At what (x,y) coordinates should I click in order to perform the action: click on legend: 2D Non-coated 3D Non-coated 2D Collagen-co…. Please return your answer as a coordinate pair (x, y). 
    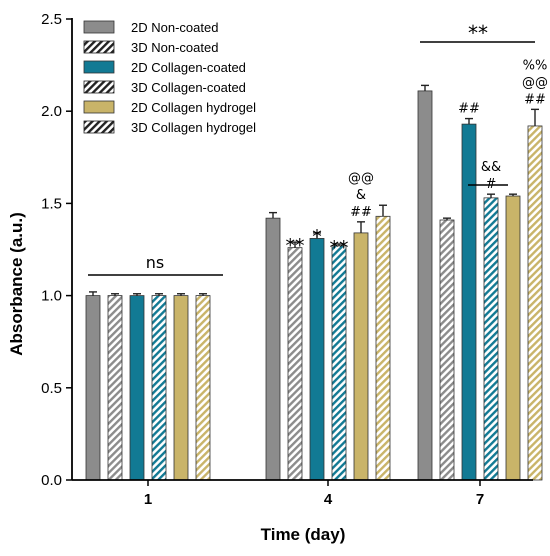
    Looking at the image, I should click on (169, 77).